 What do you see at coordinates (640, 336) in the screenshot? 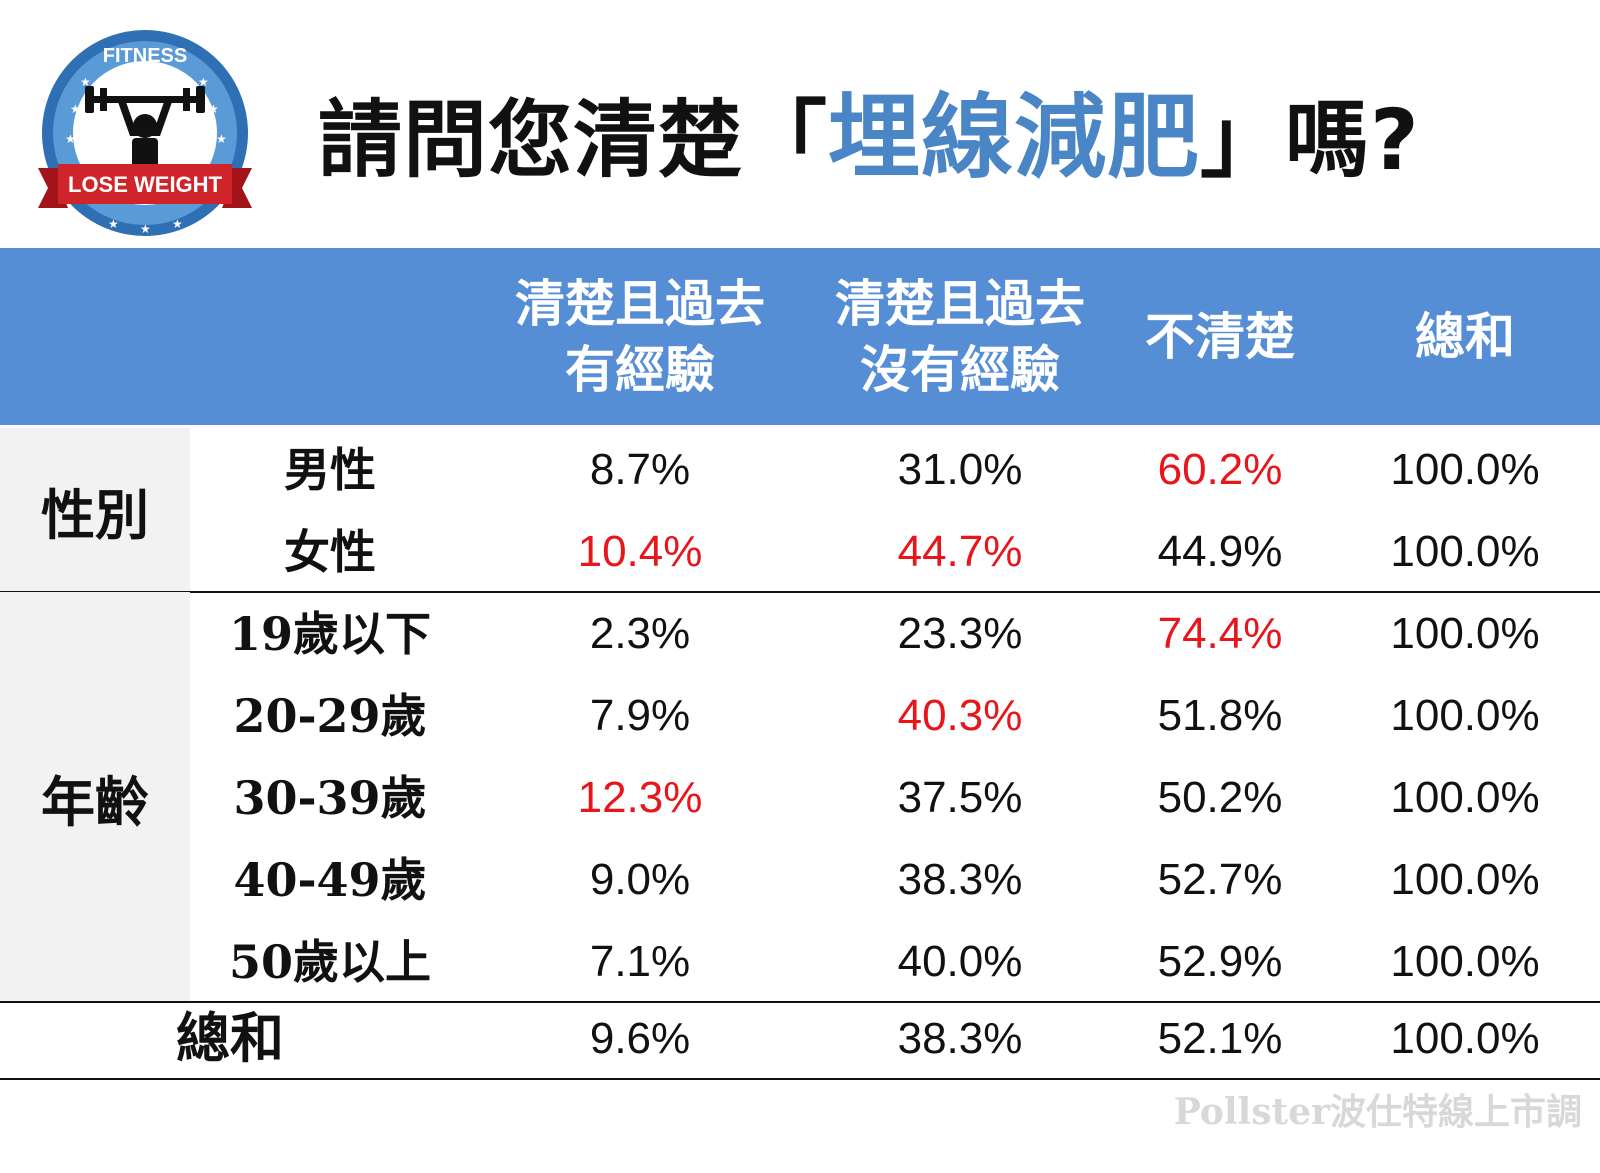
I see `col-header-clear-experienced: 清楚且過去 有經驗` at bounding box center [640, 336].